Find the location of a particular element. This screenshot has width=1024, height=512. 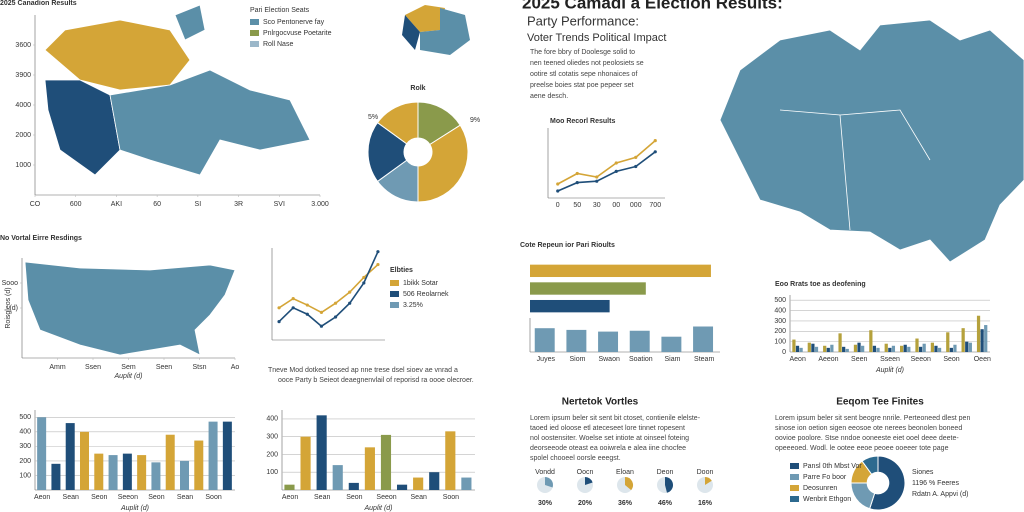

x-tick-label: Ssen is located at coordinates (93, 367).